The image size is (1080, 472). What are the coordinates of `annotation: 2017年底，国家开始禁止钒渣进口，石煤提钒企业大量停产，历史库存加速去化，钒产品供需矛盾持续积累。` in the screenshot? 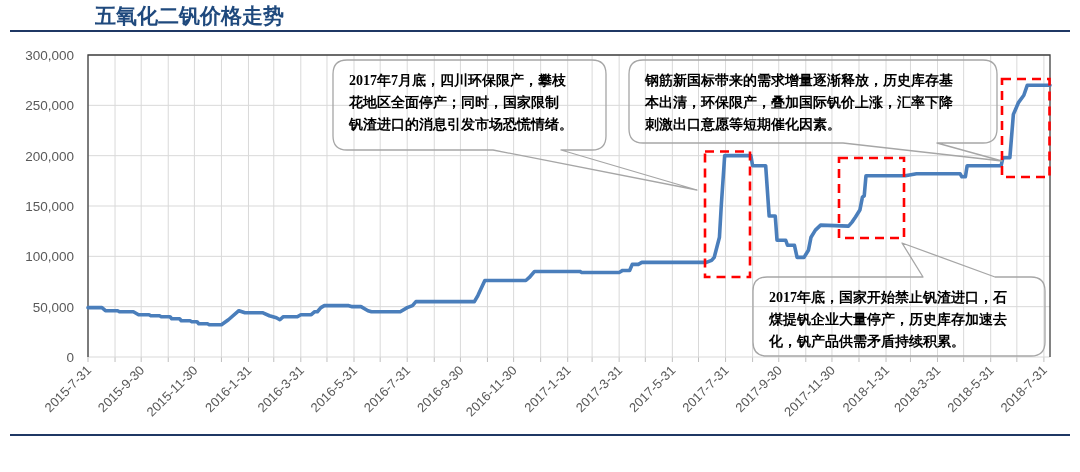 It's located at (887, 319).